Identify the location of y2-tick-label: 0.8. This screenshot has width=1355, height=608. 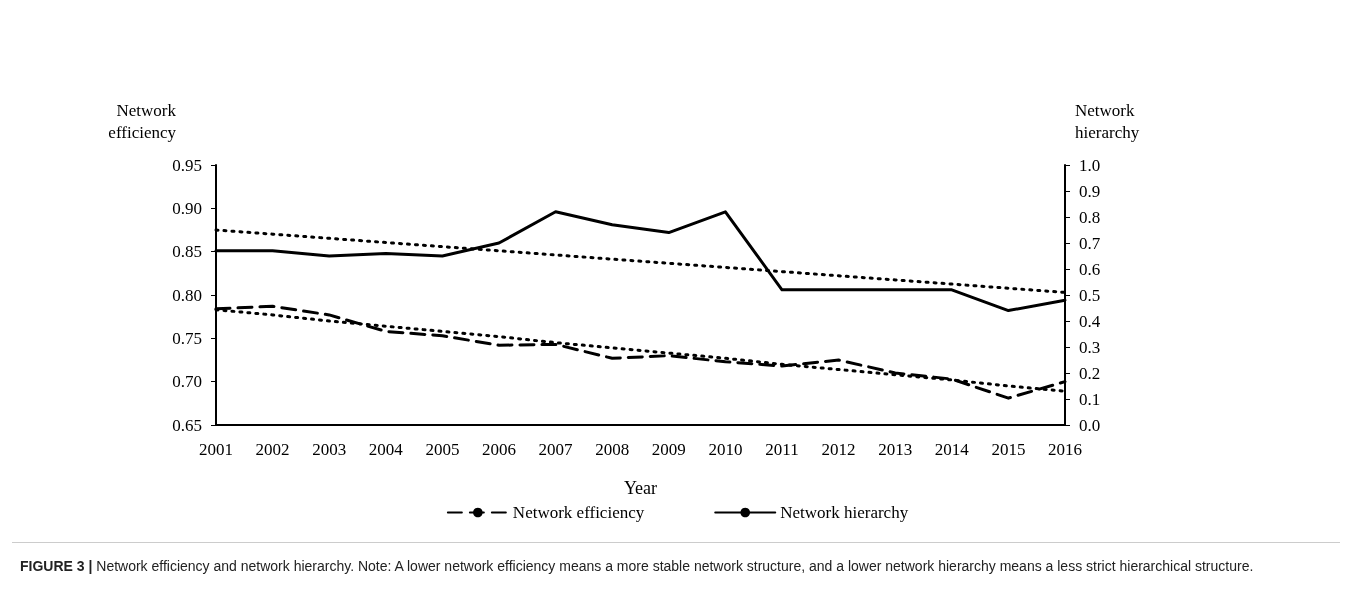
(1090, 217).